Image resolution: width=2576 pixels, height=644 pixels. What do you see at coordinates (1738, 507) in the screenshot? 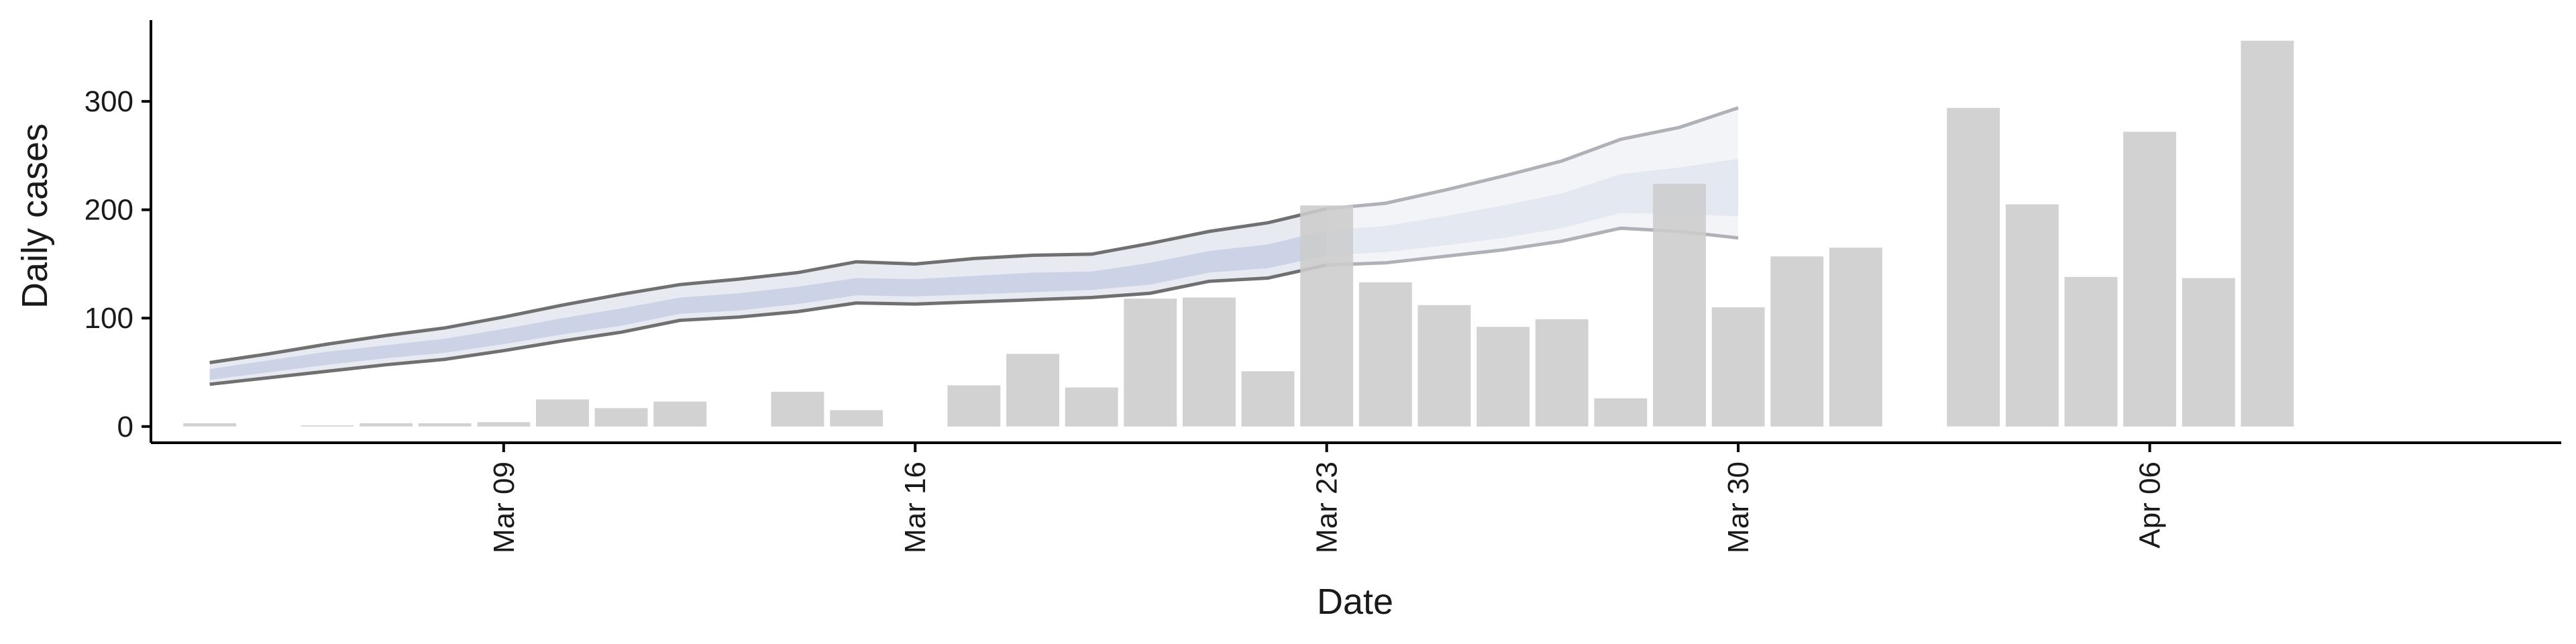
I see `x-tick-label-2020-03-30: Mar 30` at bounding box center [1738, 507].